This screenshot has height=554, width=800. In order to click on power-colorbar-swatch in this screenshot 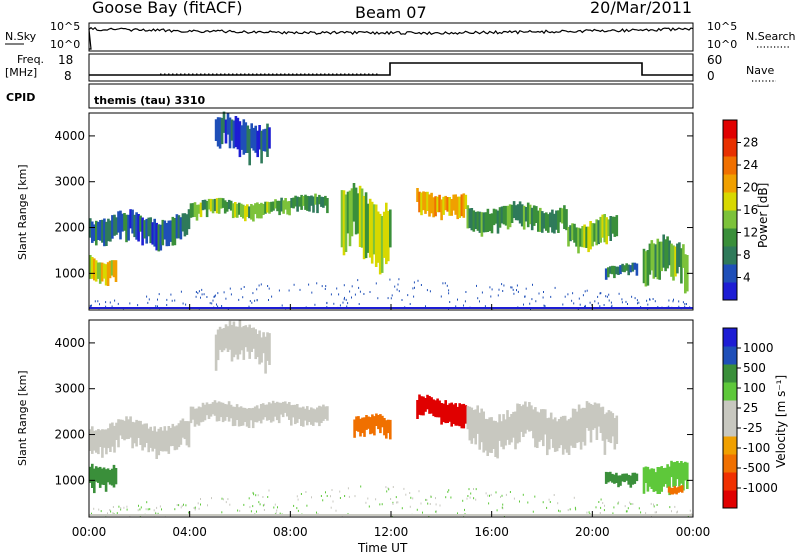, I will do `click(730, 165)`.